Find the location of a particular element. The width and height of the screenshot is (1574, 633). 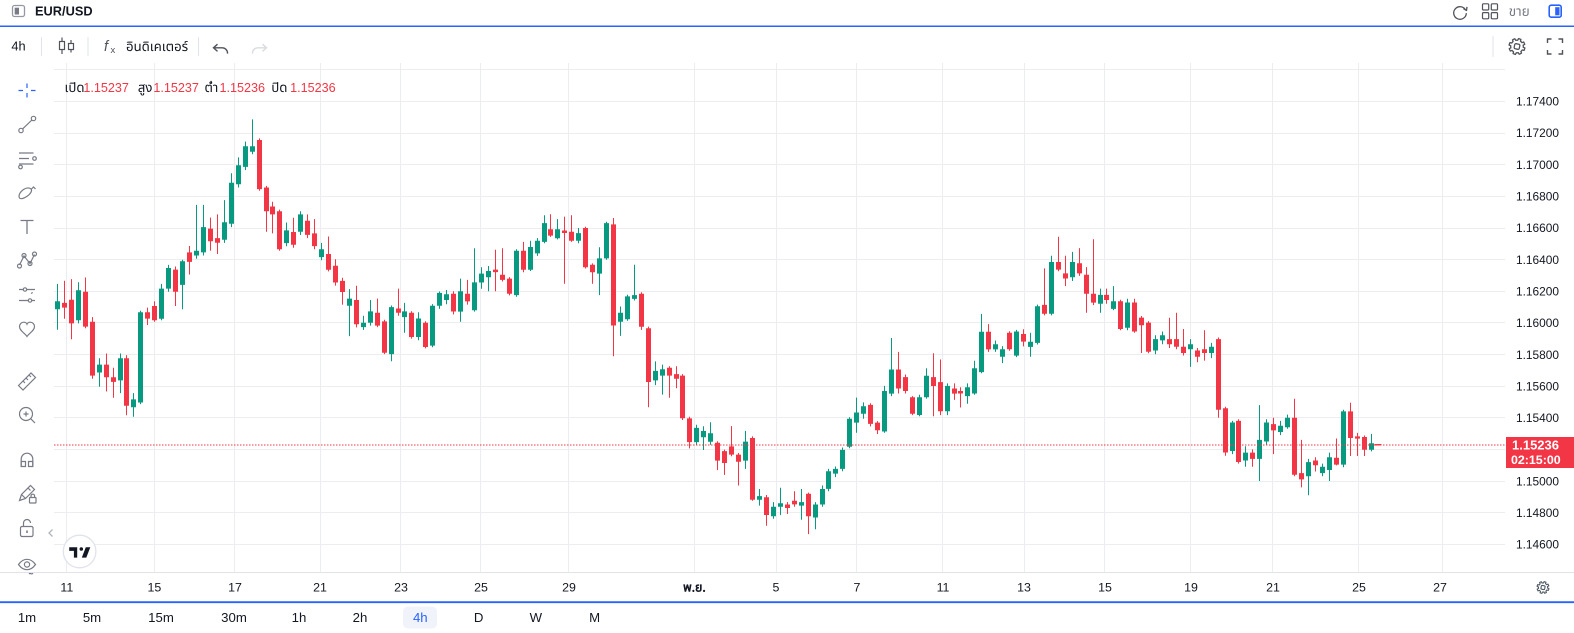

svg-text: x is located at coordinates (113, 50).